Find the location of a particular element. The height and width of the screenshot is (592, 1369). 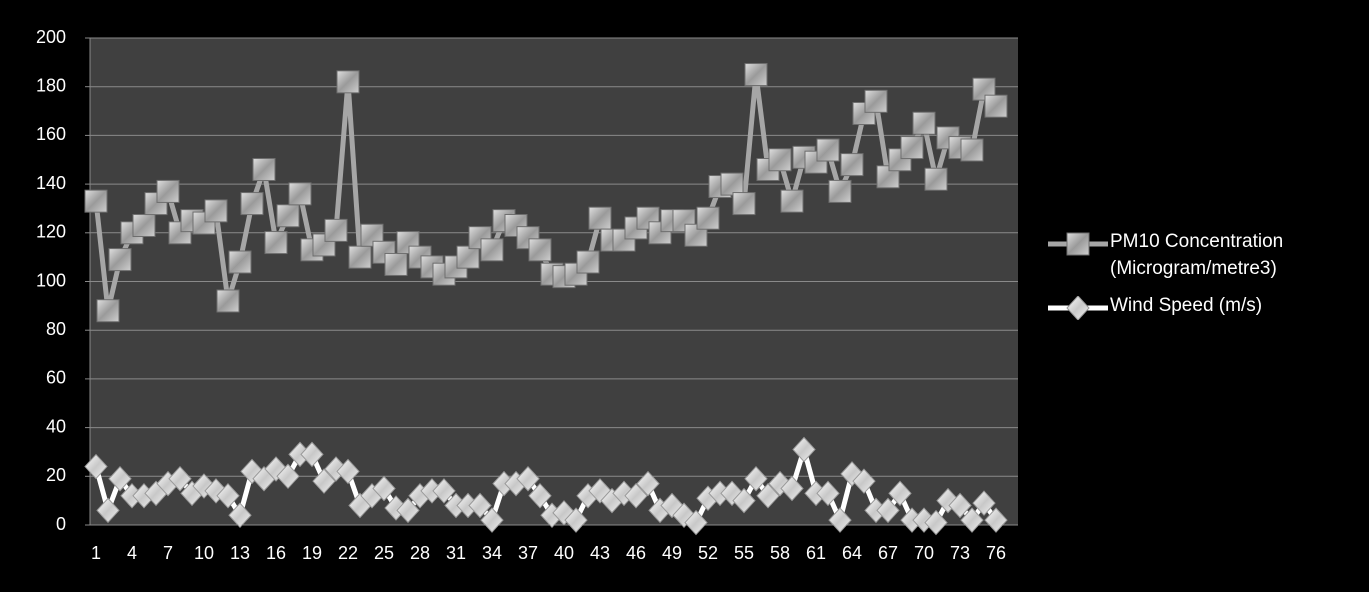

y-tick-label: 0 is located at coordinates (61, 524).